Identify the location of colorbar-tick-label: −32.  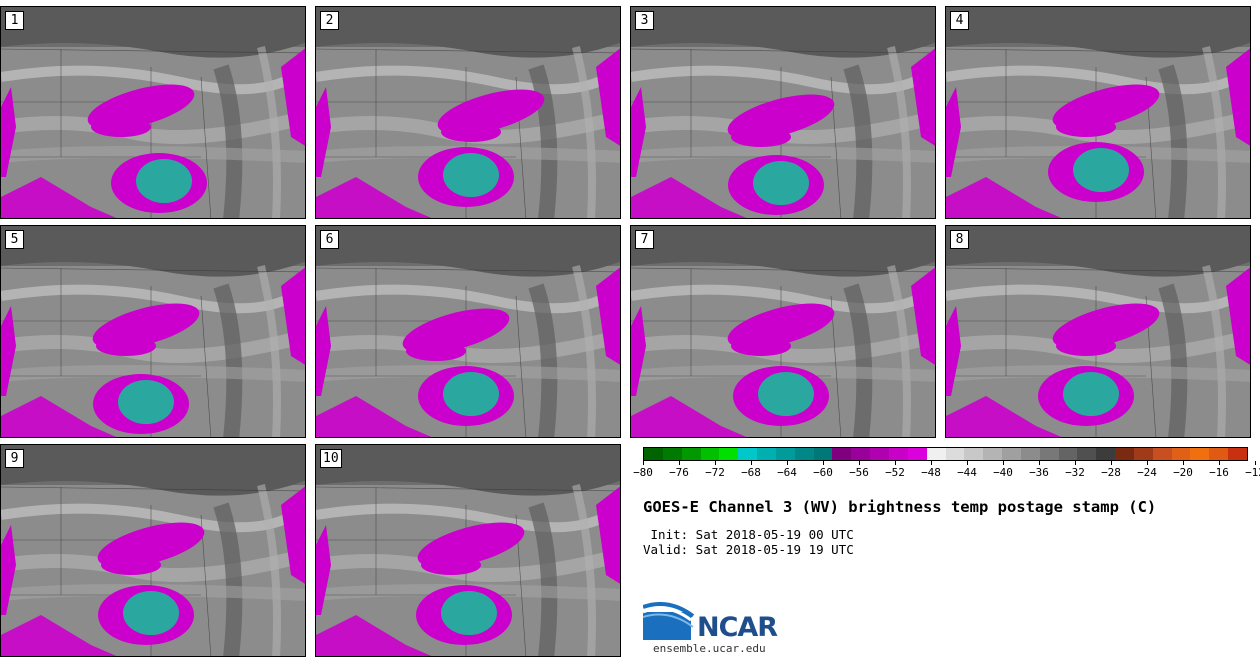
(1075, 472).